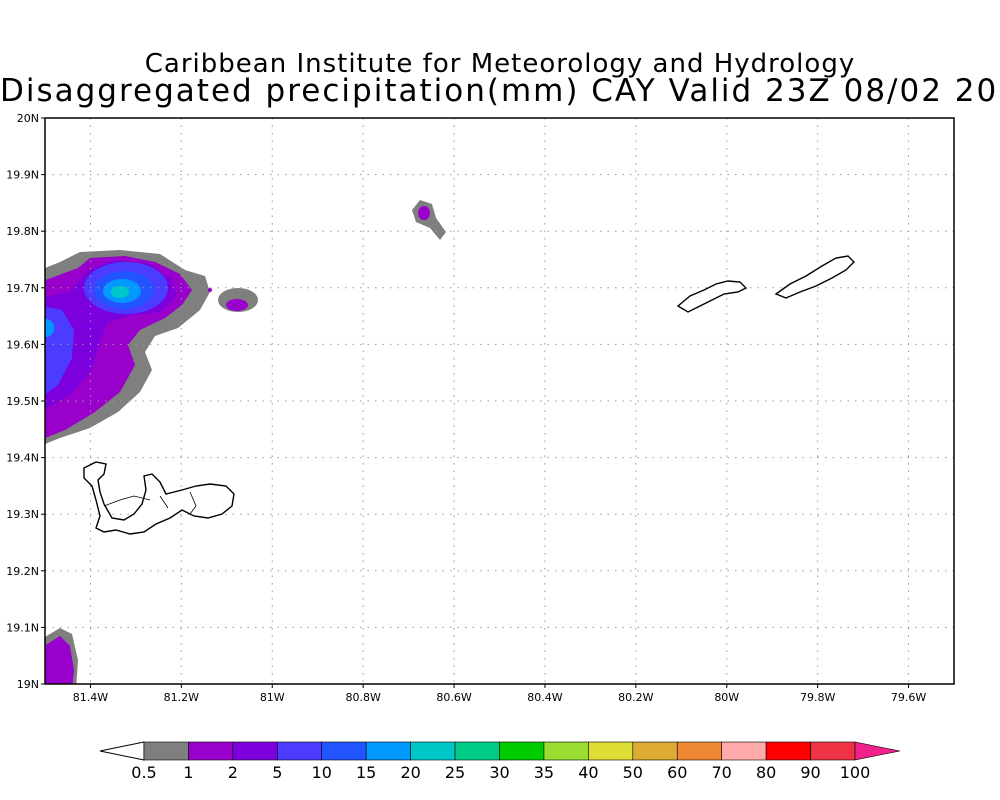 This screenshot has width=1000, height=800. I want to click on precip-core-15mm-west, so click(49, 328).